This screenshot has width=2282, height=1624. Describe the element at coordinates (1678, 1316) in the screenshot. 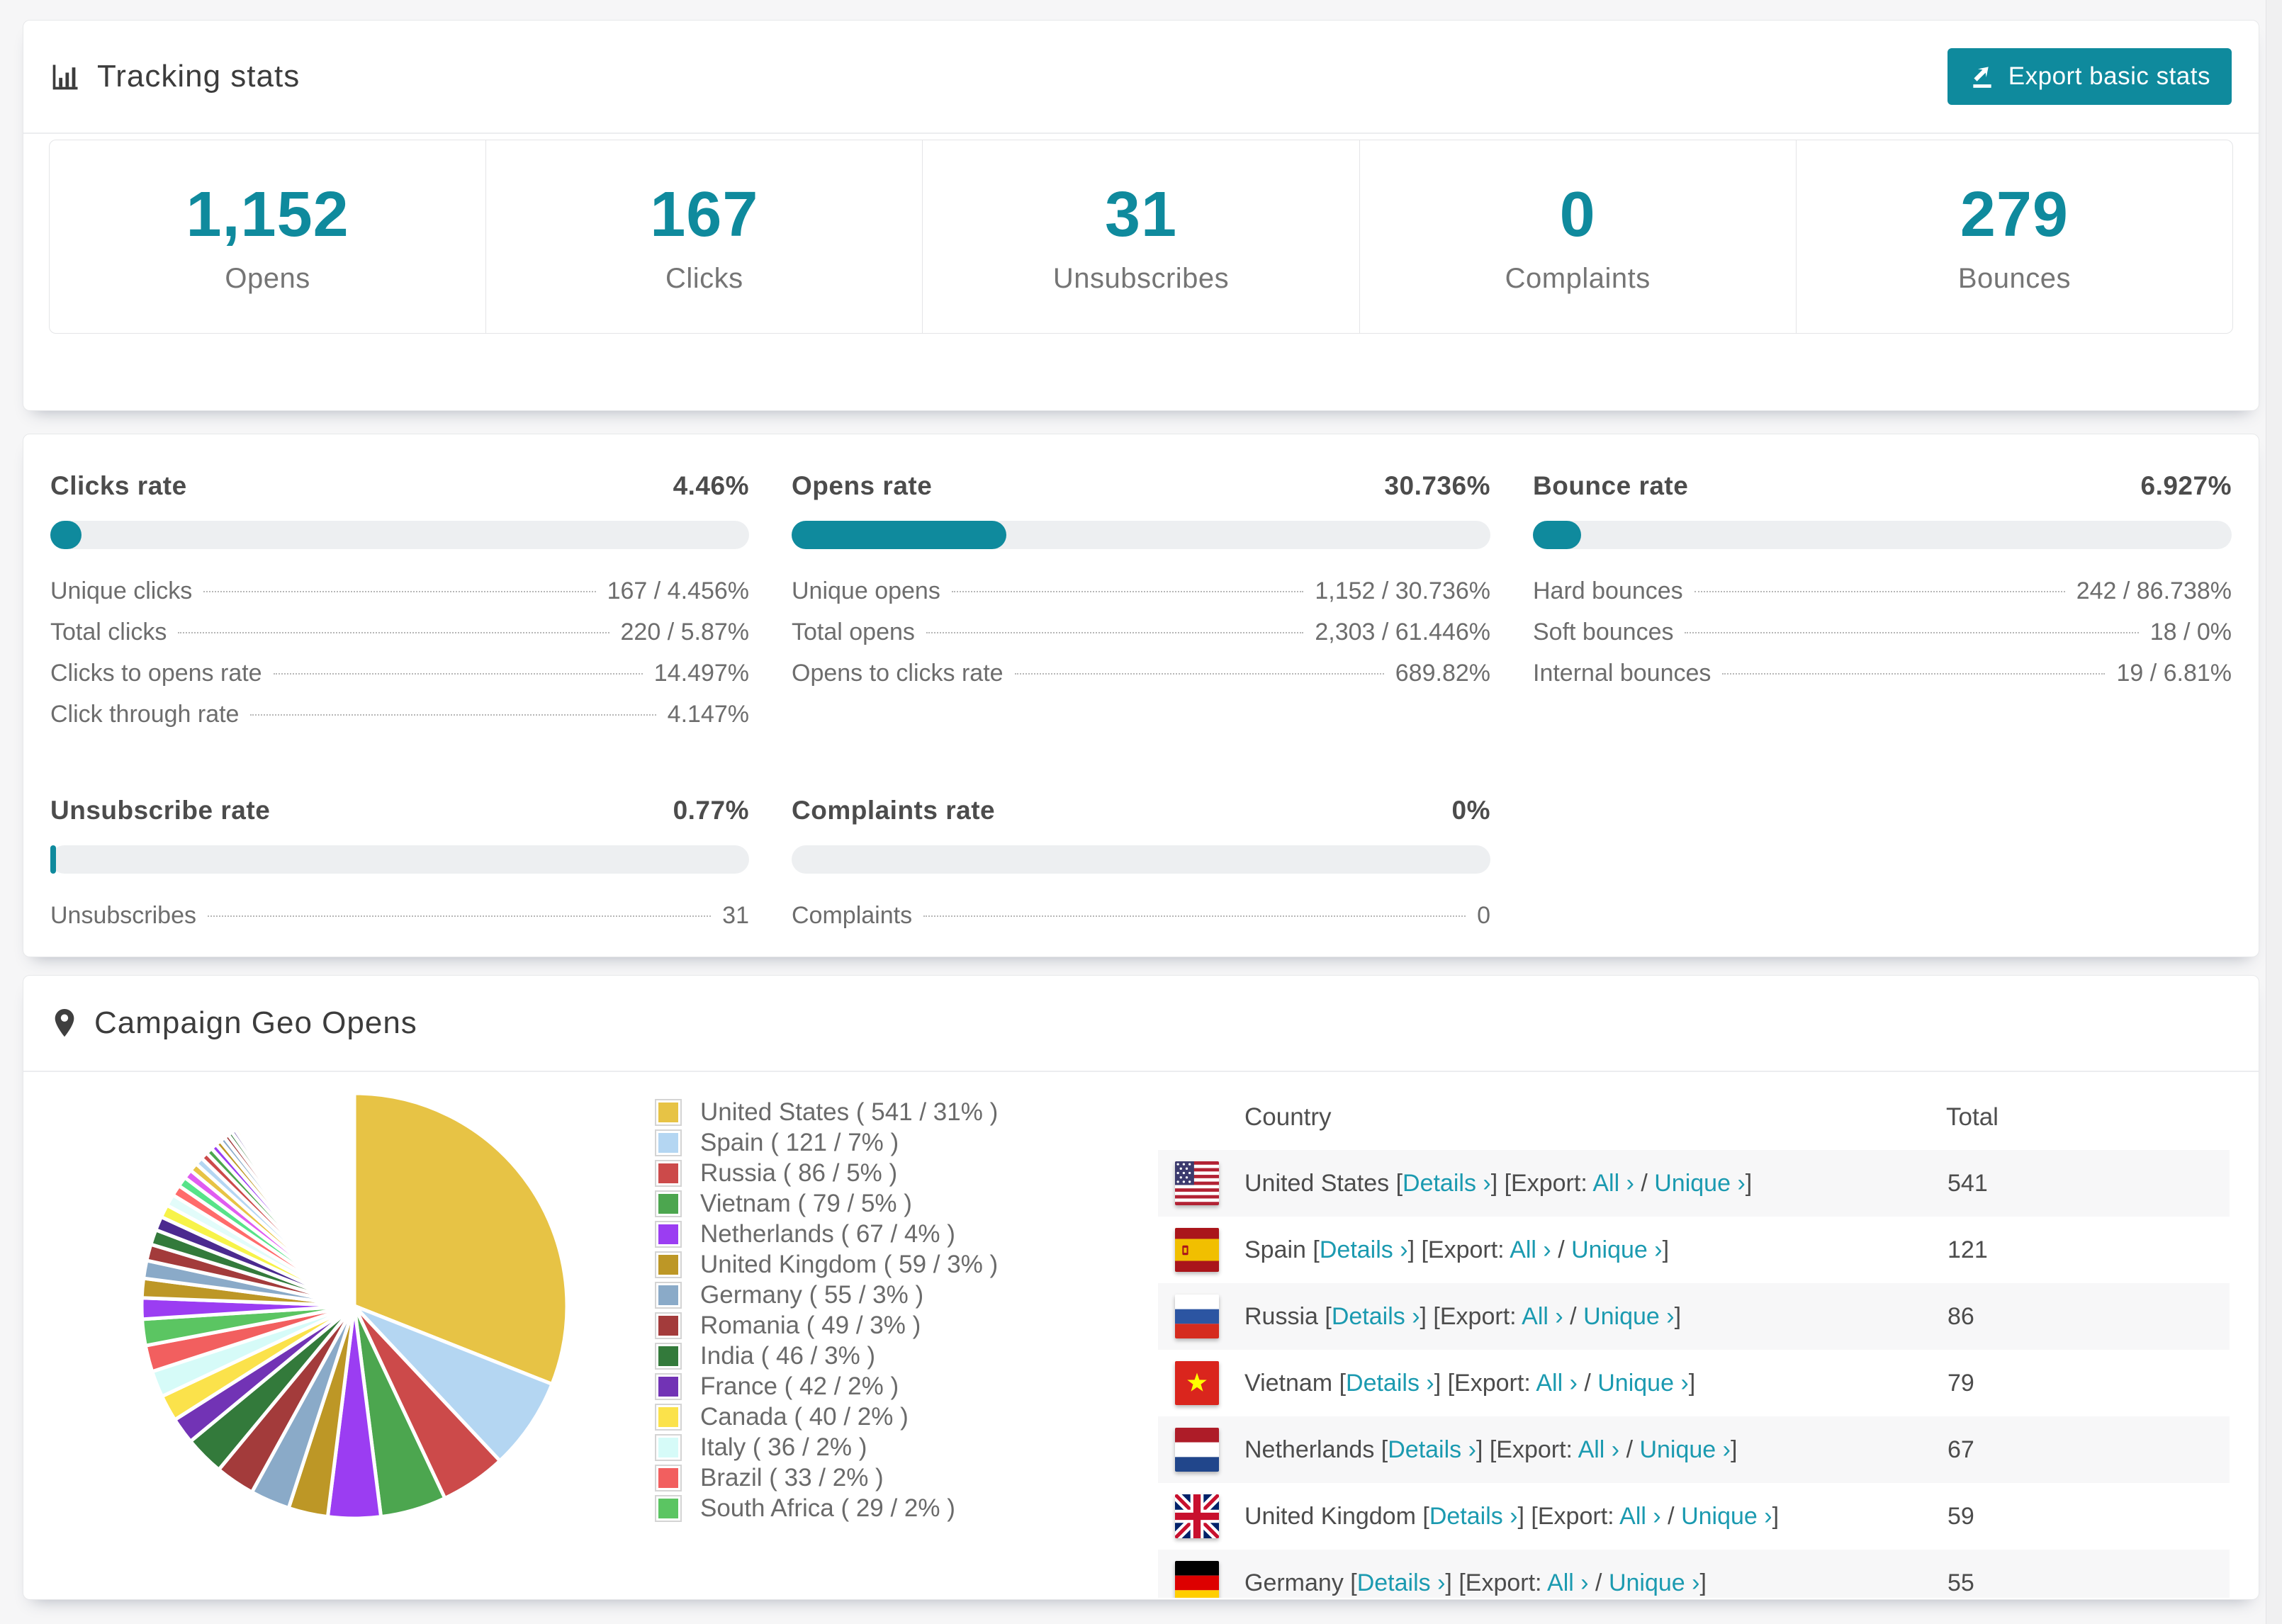

I see `bracket-text: ]` at that location.